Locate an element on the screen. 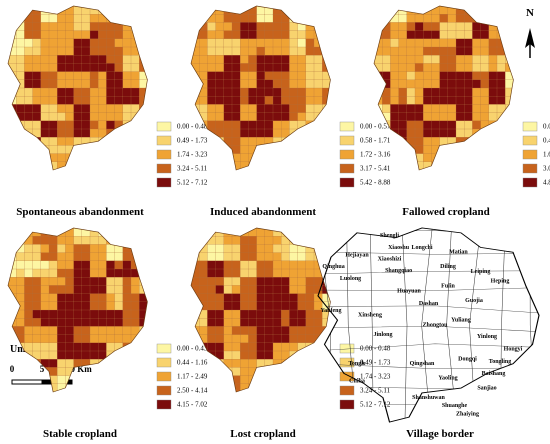  village-label: Sanjiao is located at coordinates (486, 388).